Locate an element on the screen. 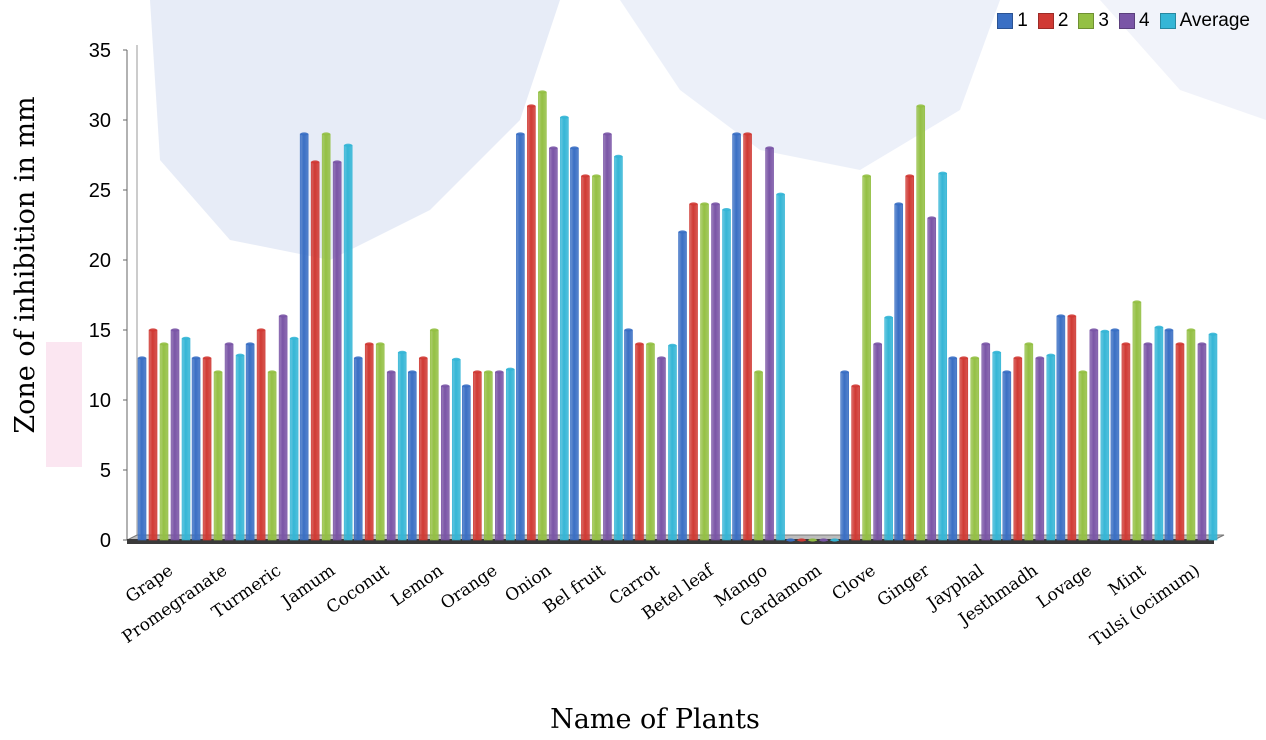  legend-item: 4 is located at coordinates (1134, 21).